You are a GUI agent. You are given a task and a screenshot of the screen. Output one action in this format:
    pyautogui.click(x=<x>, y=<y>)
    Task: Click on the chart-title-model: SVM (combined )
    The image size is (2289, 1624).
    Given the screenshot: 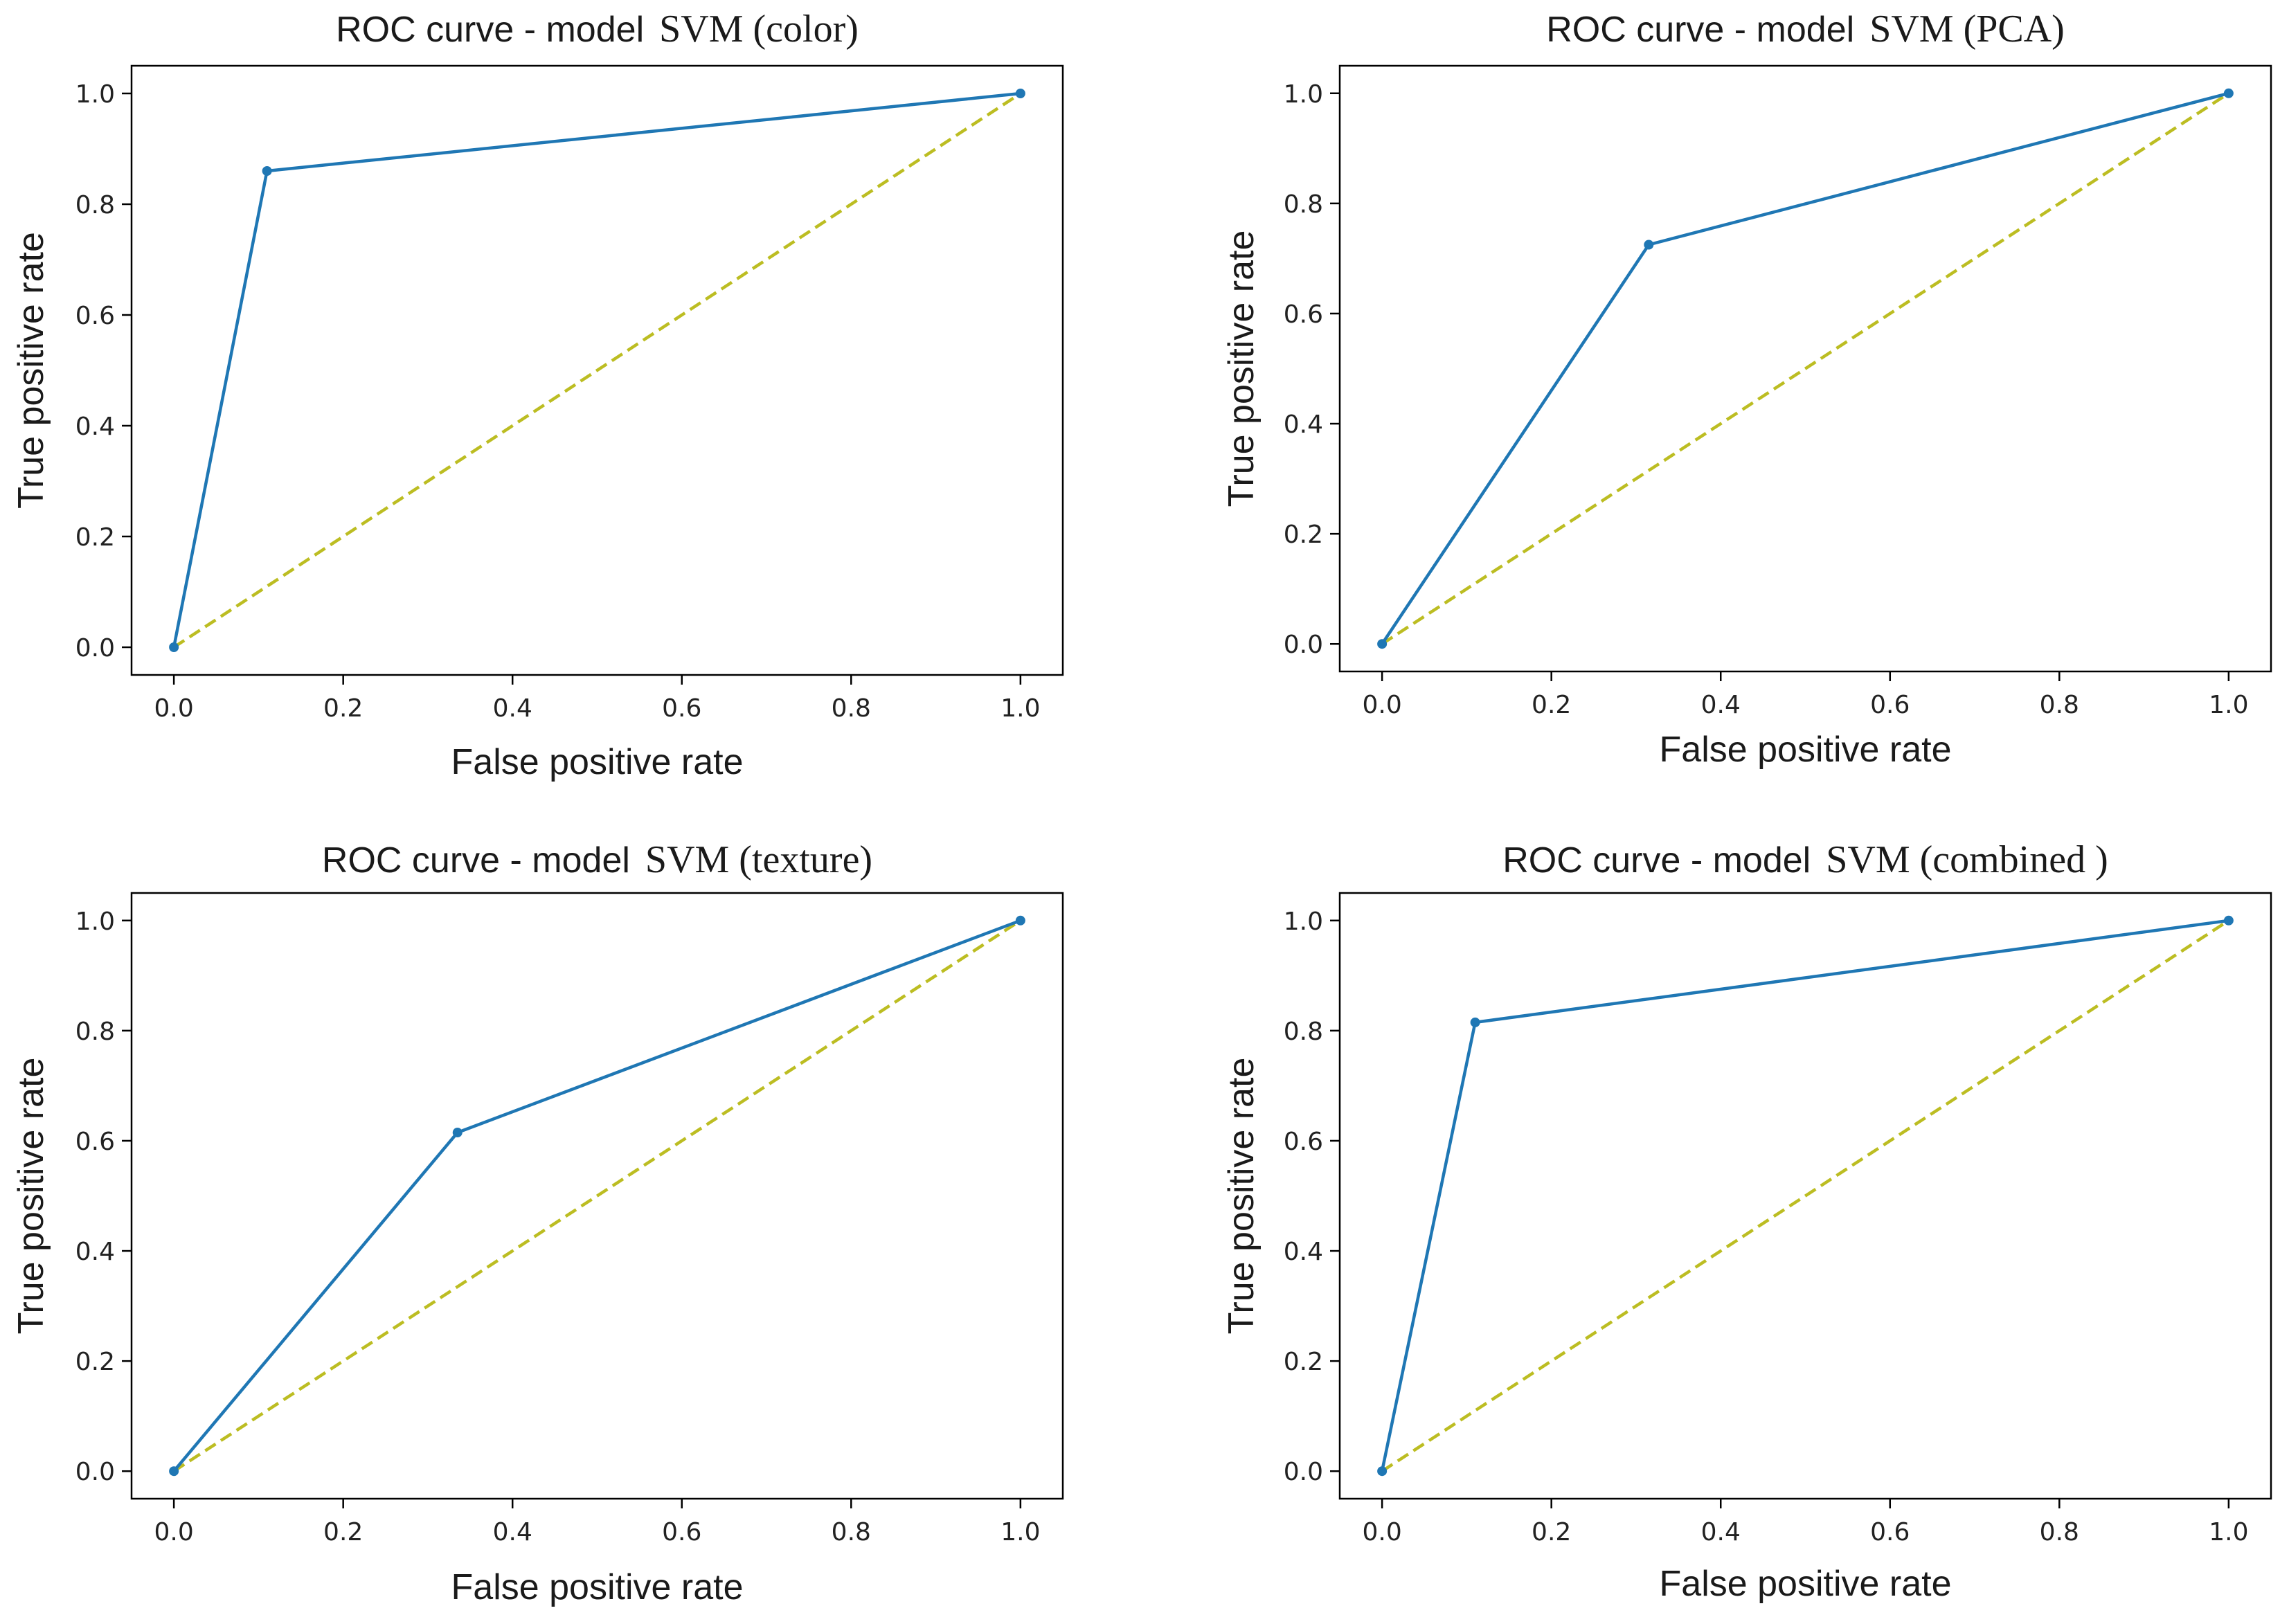 What is the action you would take?
    pyautogui.click(x=1967, y=859)
    